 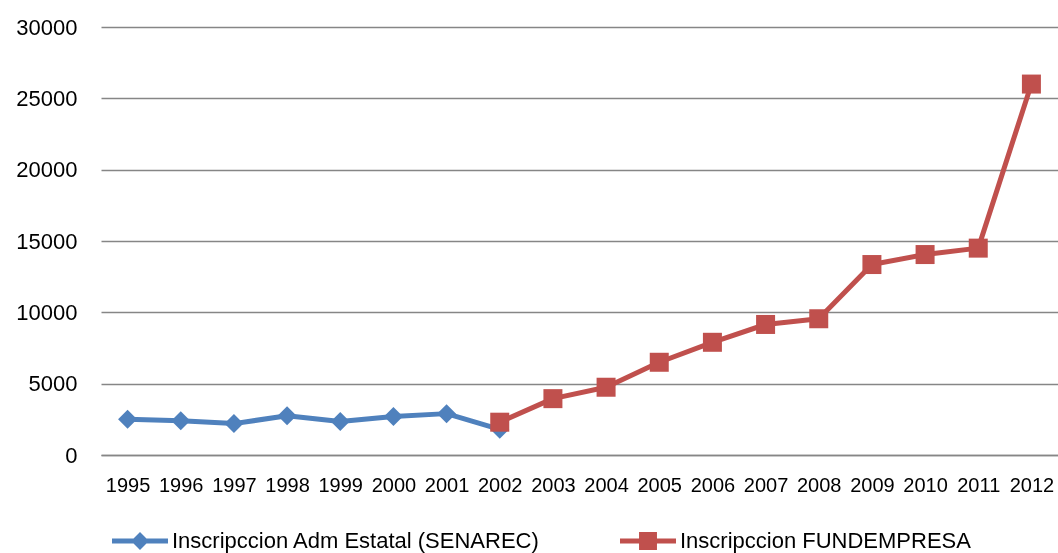 What do you see at coordinates (47, 170) in the screenshot?
I see `y-tick-label: 20000` at bounding box center [47, 170].